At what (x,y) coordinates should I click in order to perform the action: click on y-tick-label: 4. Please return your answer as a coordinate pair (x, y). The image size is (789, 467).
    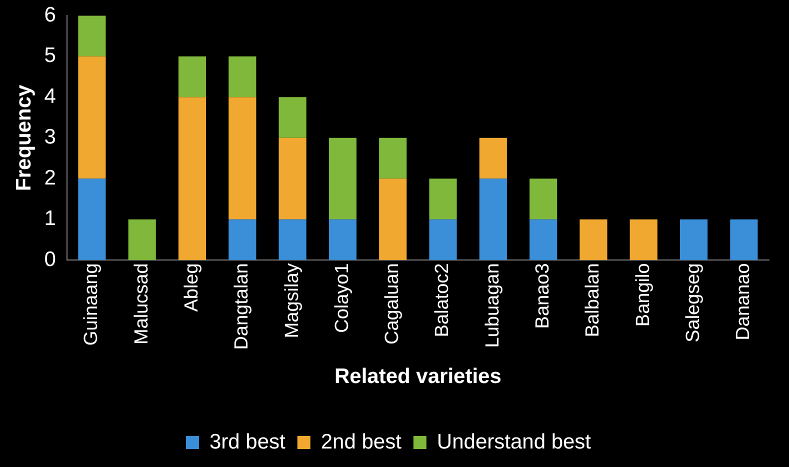
    Looking at the image, I should click on (50, 96).